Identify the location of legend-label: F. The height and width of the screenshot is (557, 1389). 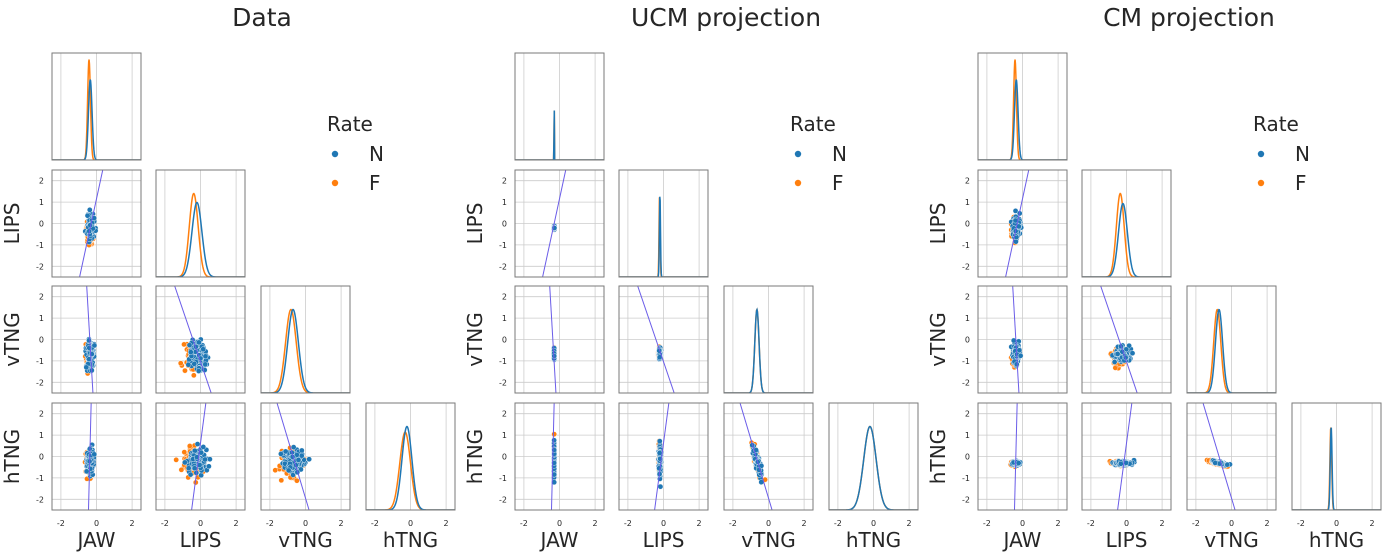
(1301, 183).